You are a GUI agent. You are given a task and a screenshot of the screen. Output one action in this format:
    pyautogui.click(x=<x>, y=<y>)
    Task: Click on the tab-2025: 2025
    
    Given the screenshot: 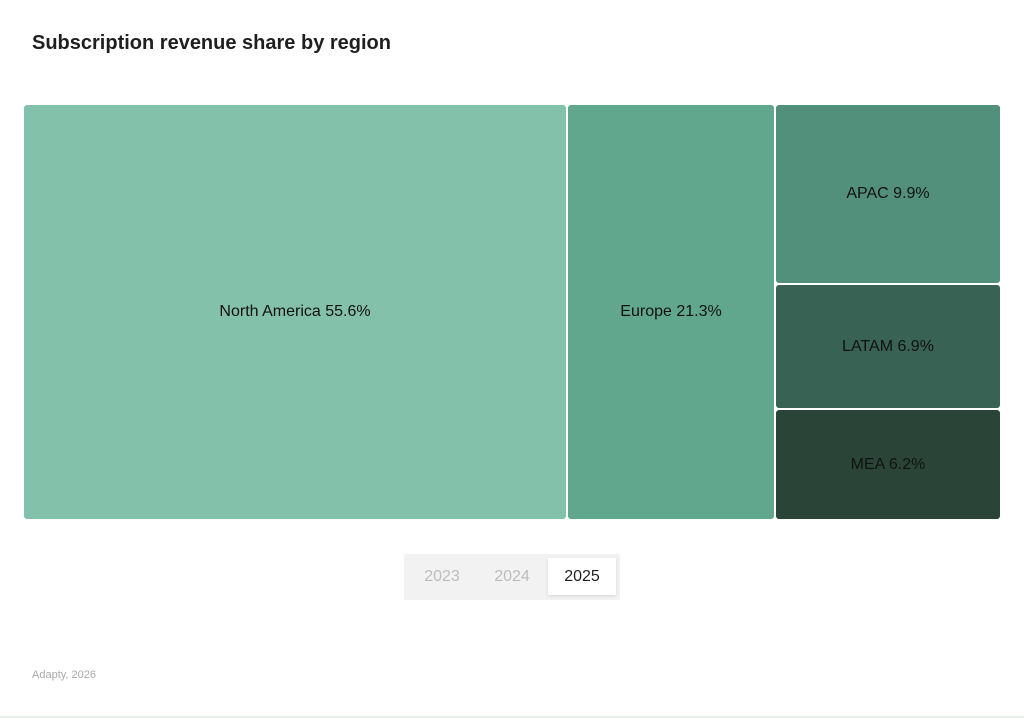 What is the action you would take?
    pyautogui.click(x=582, y=576)
    